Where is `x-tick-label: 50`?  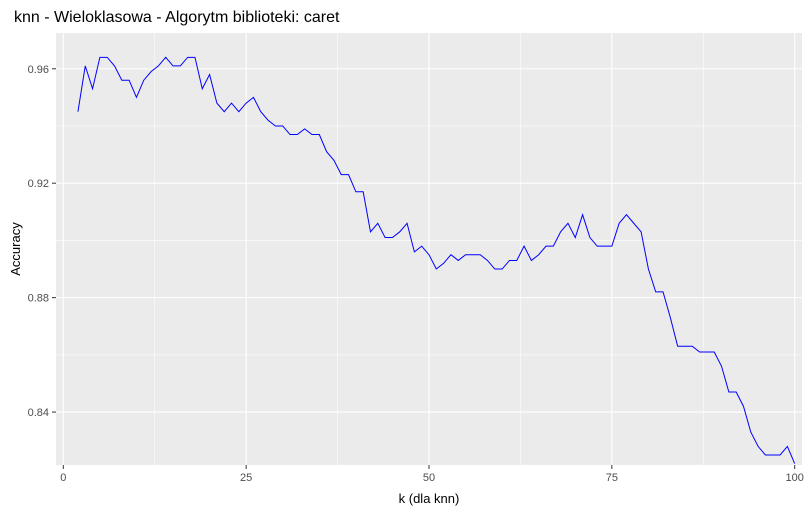 x-tick-label: 50 is located at coordinates (429, 478).